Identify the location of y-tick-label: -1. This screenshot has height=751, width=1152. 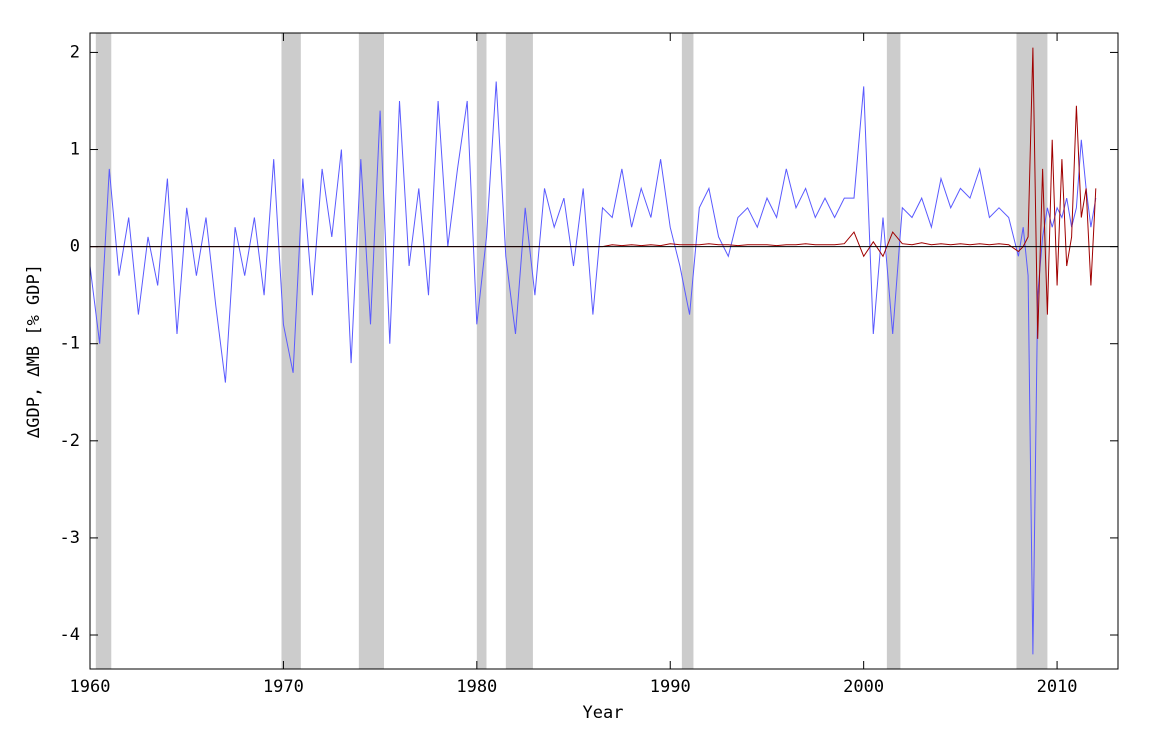
(70, 344).